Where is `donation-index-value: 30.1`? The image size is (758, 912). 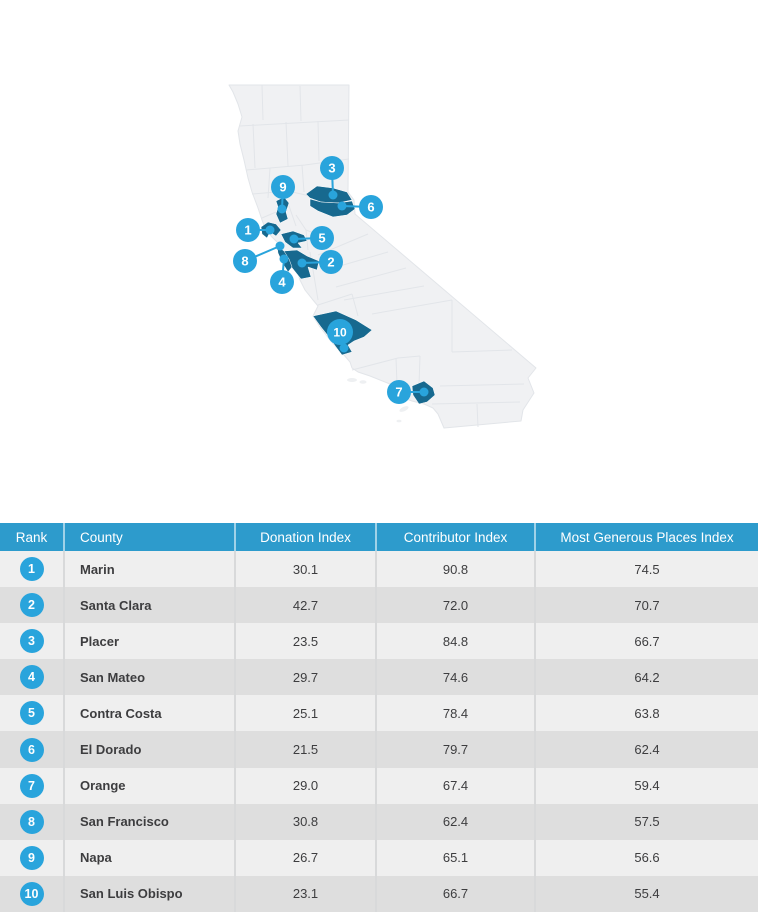 donation-index-value: 30.1 is located at coordinates (304, 569).